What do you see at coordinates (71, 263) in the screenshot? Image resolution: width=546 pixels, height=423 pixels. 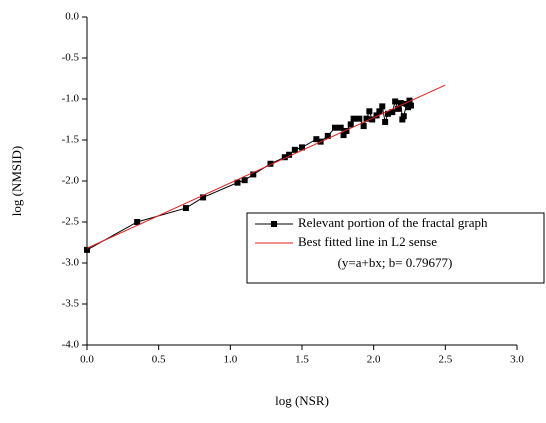 I see `y-tick-label: -3.0` at bounding box center [71, 263].